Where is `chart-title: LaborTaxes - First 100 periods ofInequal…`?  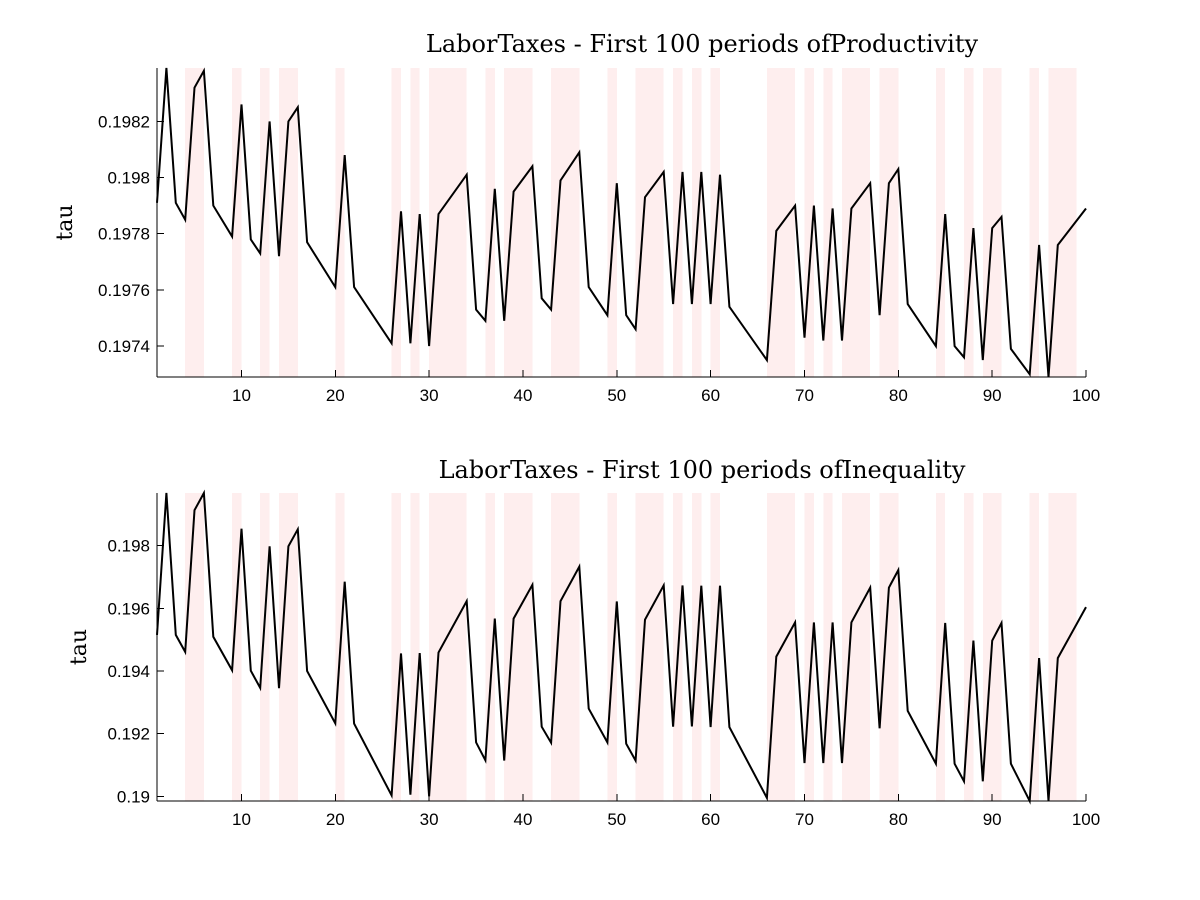
chart-title: LaborTaxes - First 100 periods ofInequal… is located at coordinates (702, 470).